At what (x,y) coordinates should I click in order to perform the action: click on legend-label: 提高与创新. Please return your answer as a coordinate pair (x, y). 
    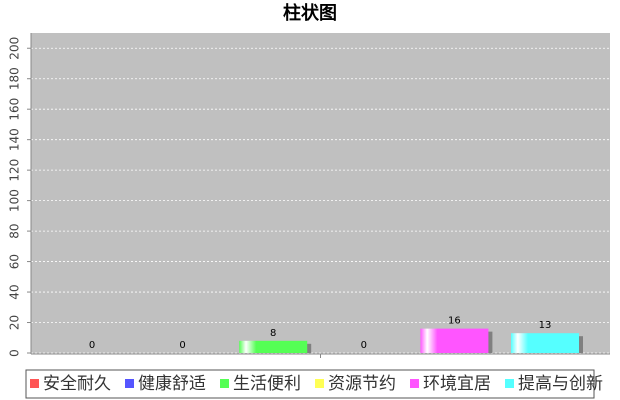
    Looking at the image, I should click on (560, 384).